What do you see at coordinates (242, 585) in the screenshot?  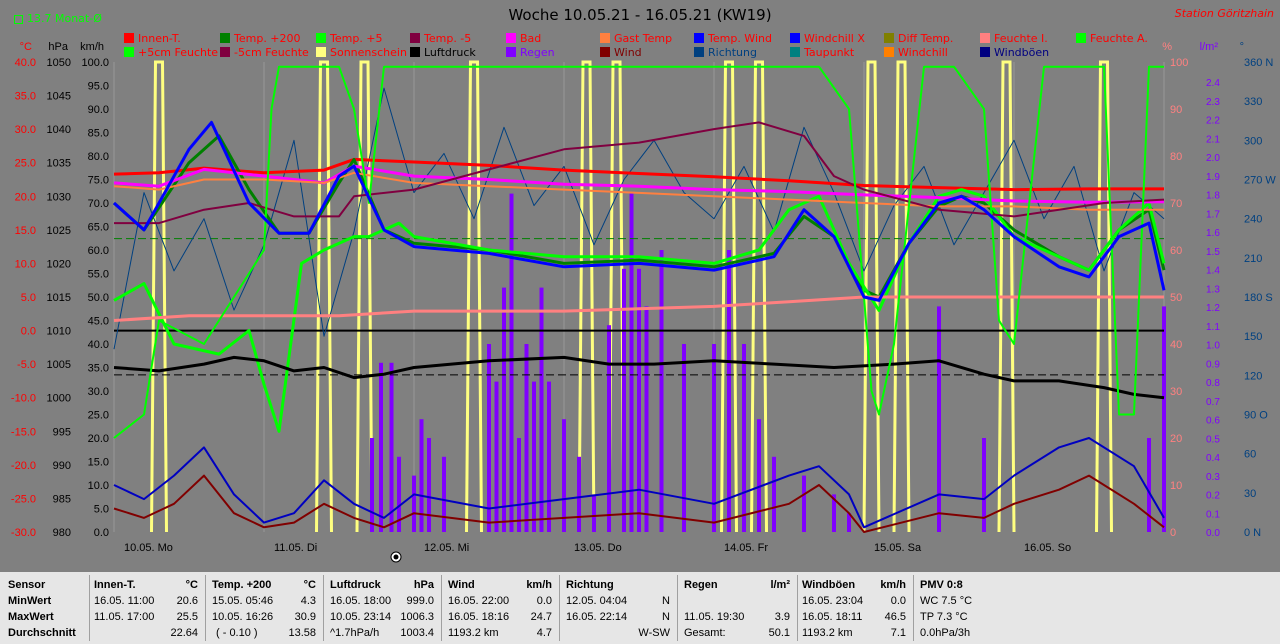 I see `stats-temp200-title: Temp. +200` at bounding box center [242, 585].